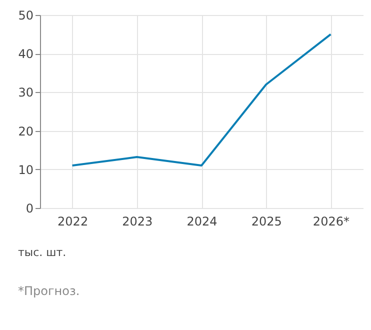 This screenshot has width=371, height=330. I want to click on y-tick-label: 30, so click(26, 93).